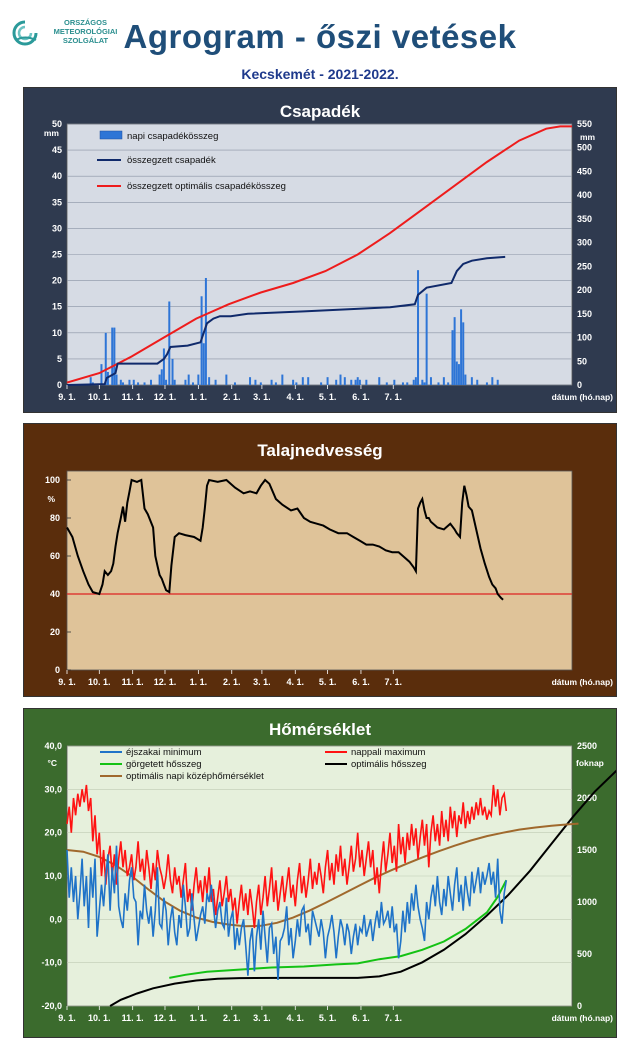 Image resolution: width=640 pixels, height=1057 pixels. Describe the element at coordinates (584, 219) in the screenshot. I see `y-tick-label-right: 350` at that location.